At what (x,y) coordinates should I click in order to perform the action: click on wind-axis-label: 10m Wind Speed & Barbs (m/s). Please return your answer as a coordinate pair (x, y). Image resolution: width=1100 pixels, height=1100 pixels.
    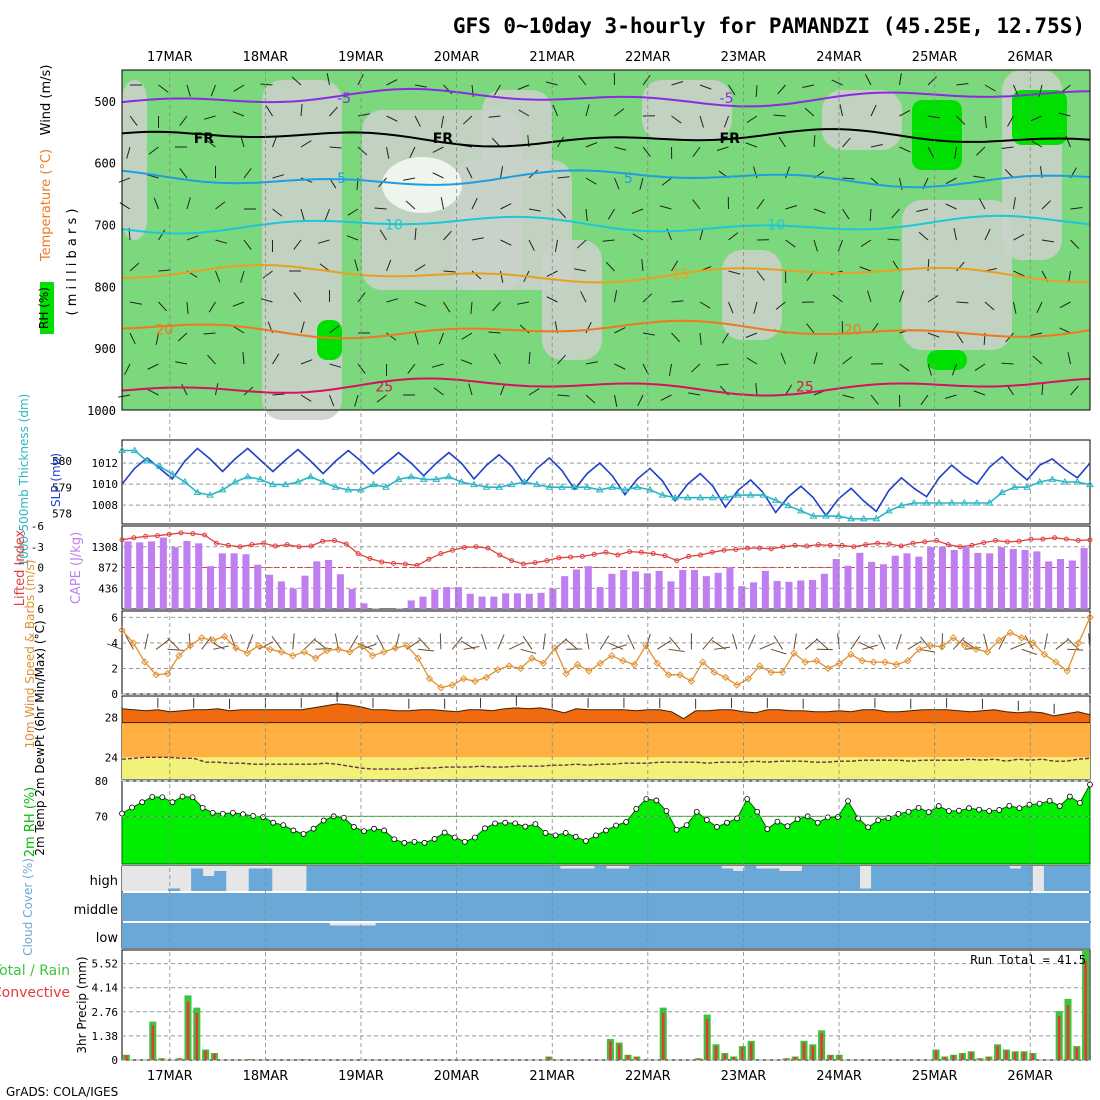
    Looking at the image, I should click on (30, 654).